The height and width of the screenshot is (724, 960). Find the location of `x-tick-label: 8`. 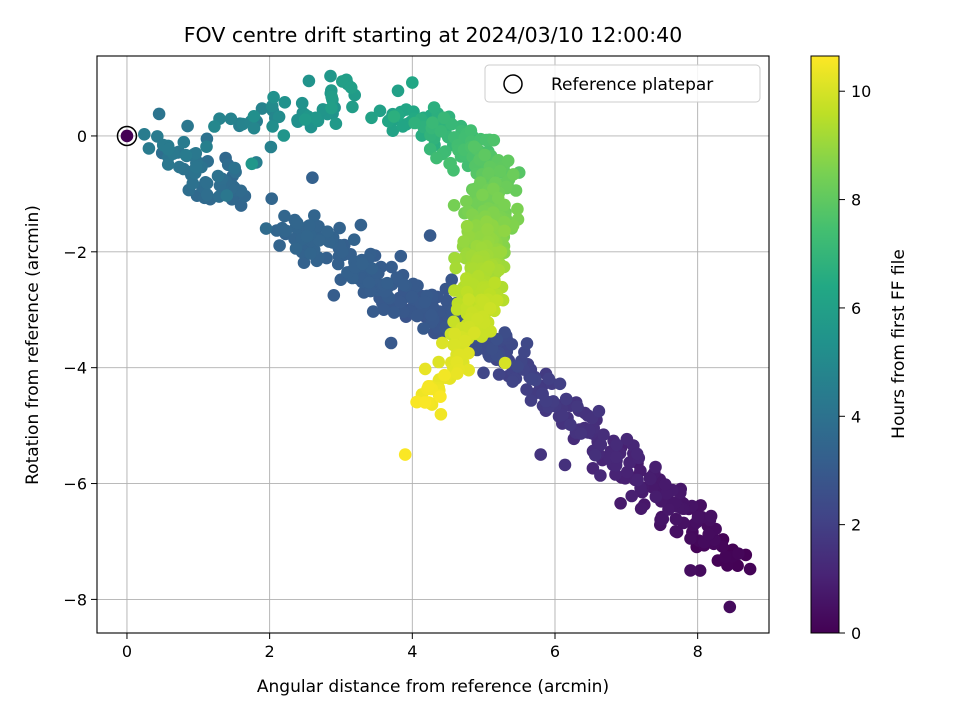

x-tick-label: 8 is located at coordinates (698, 651).